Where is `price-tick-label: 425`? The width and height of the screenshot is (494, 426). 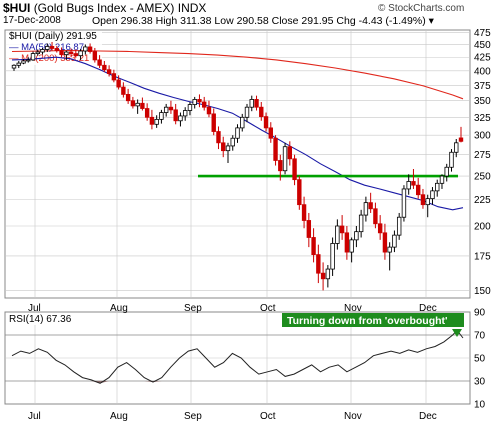 price-tick-label: 425 is located at coordinates (482, 58).